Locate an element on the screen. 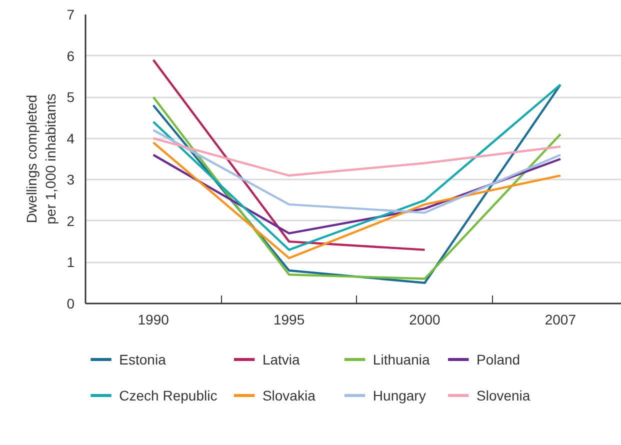  y-tick-label: 0 is located at coordinates (70, 304).